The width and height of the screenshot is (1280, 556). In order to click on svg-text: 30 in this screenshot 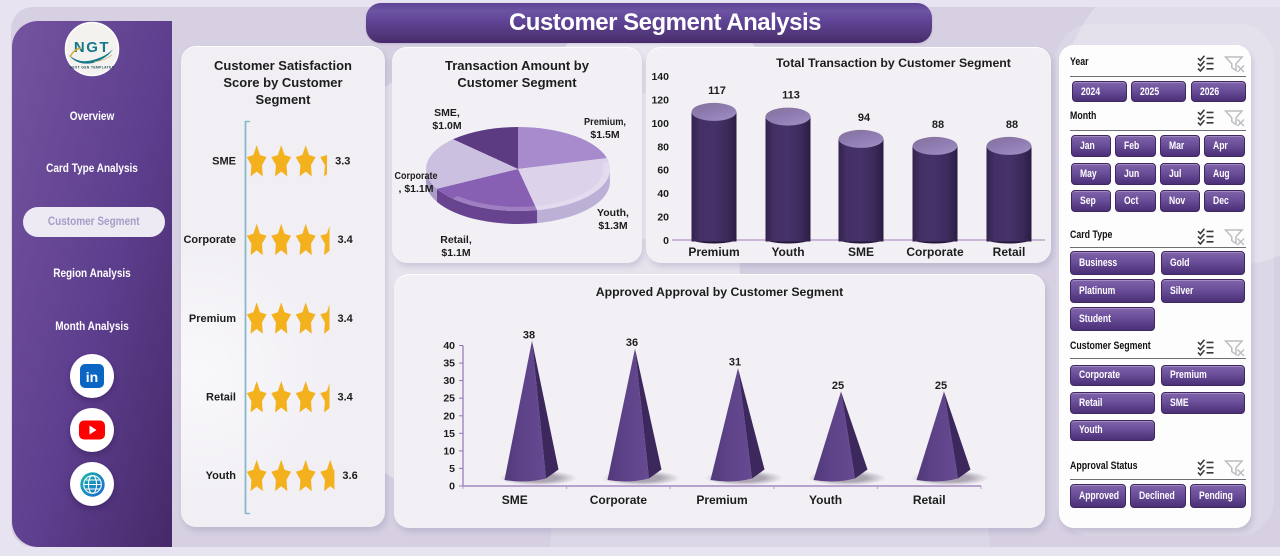, I will do `click(449, 381)`.